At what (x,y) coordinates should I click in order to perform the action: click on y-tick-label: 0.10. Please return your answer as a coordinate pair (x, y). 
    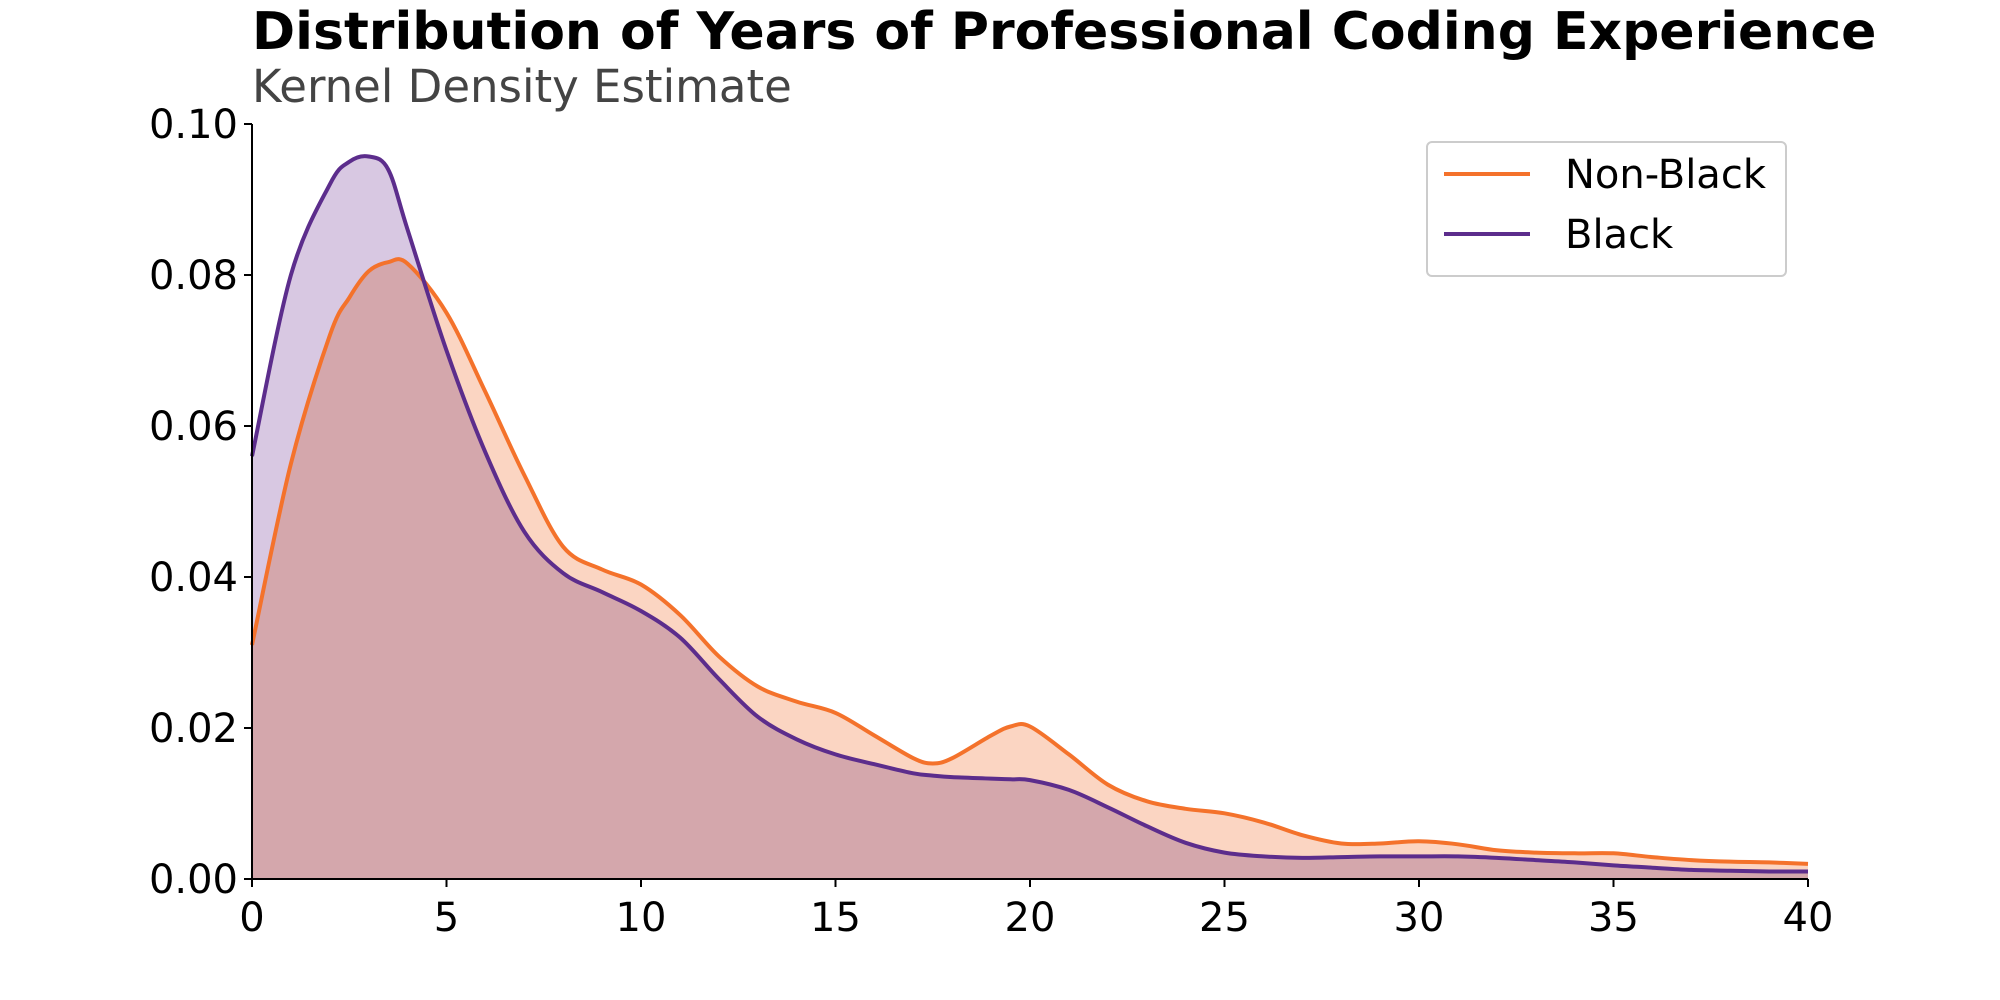
    Looking at the image, I should click on (193, 125).